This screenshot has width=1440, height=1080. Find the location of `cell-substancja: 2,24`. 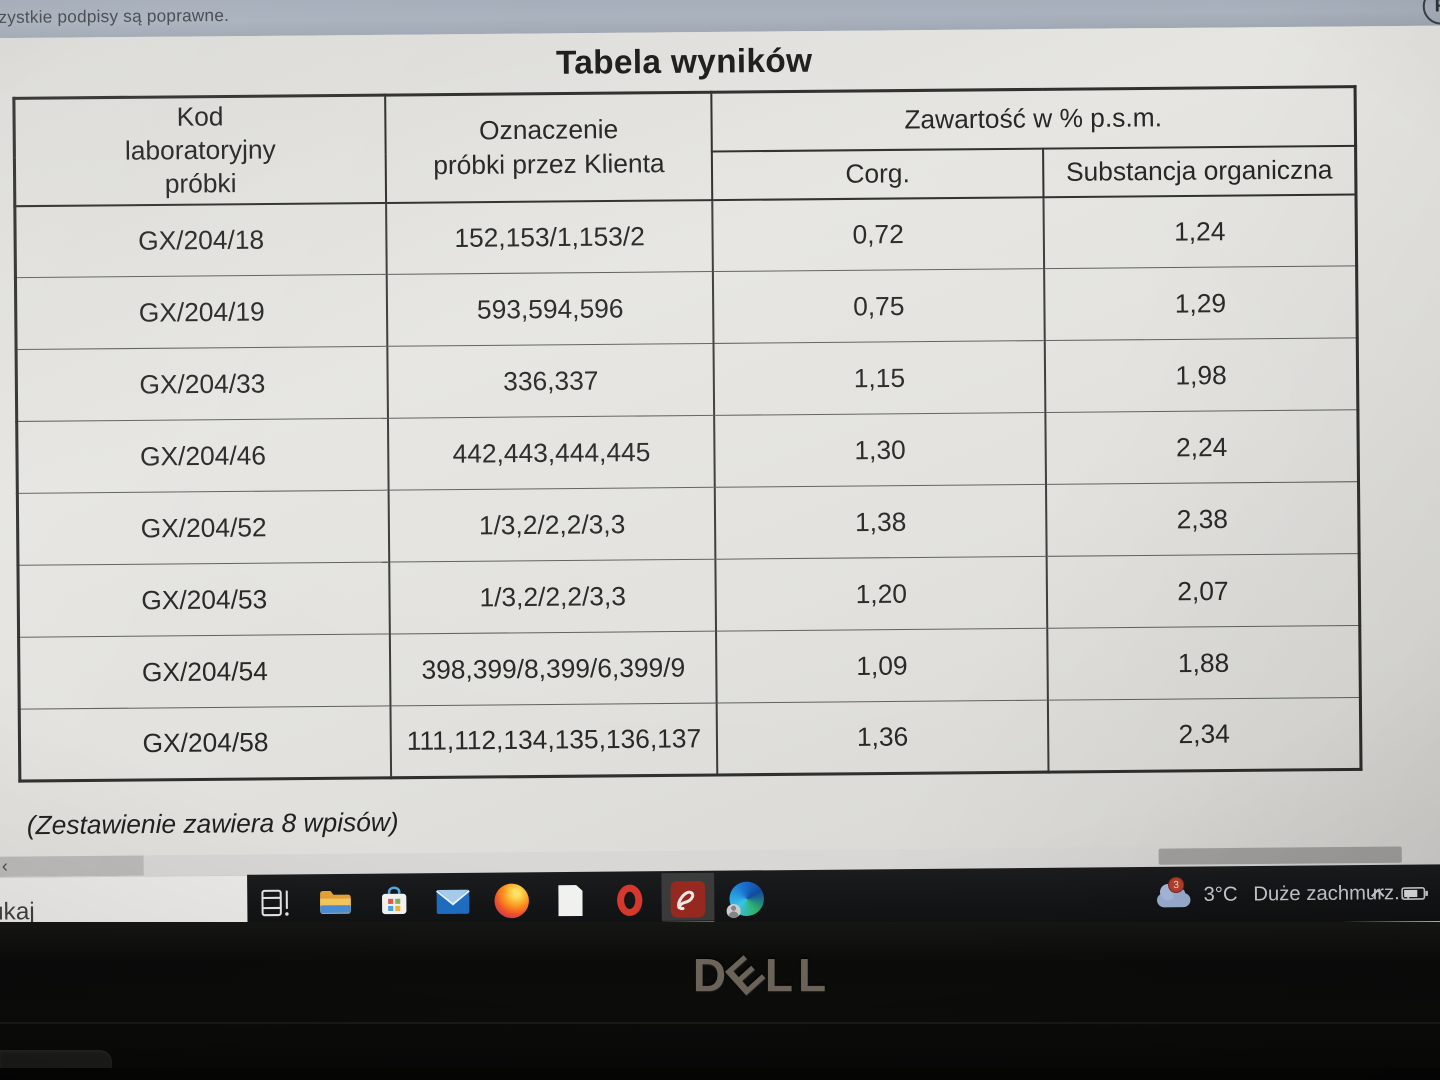

cell-substancja: 2,24 is located at coordinates (1202, 447).